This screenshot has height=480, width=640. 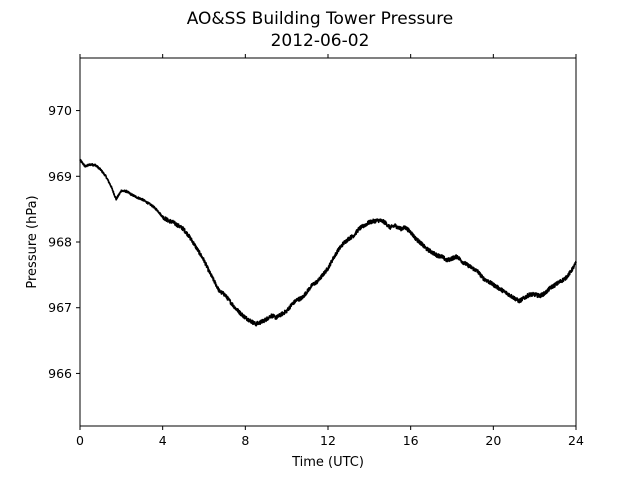 What do you see at coordinates (60, 110) in the screenshot?
I see `y-tick-label: 970` at bounding box center [60, 110].